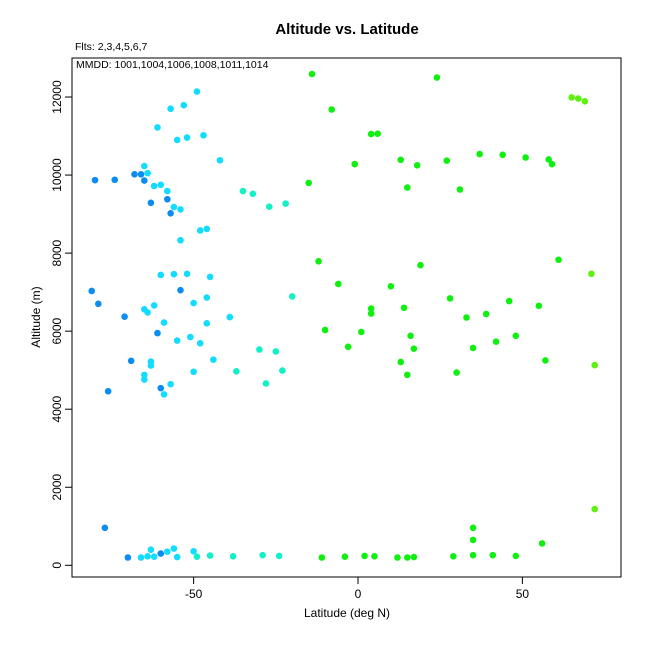 The image size is (650, 650). What do you see at coordinates (111, 47) in the screenshot?
I see `flights-subtitle: Flts: 2,3,4,5,6,7` at bounding box center [111, 47].